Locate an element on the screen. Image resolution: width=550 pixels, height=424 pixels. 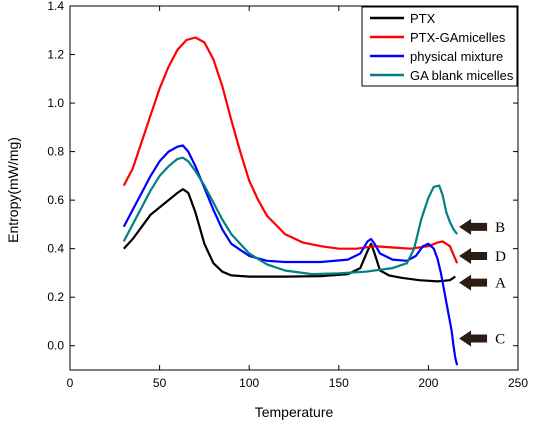
legend-entry: physical mixture is located at coordinates (456, 56).